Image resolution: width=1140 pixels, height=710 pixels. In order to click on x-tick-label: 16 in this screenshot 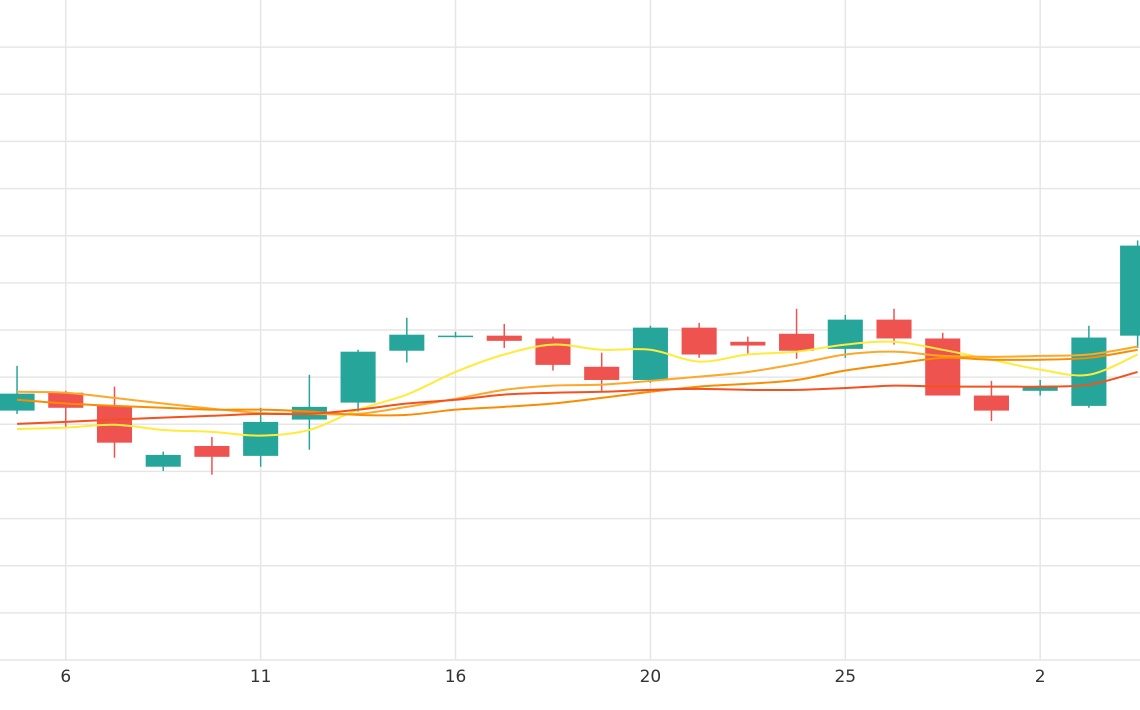, I will do `click(456, 677)`.